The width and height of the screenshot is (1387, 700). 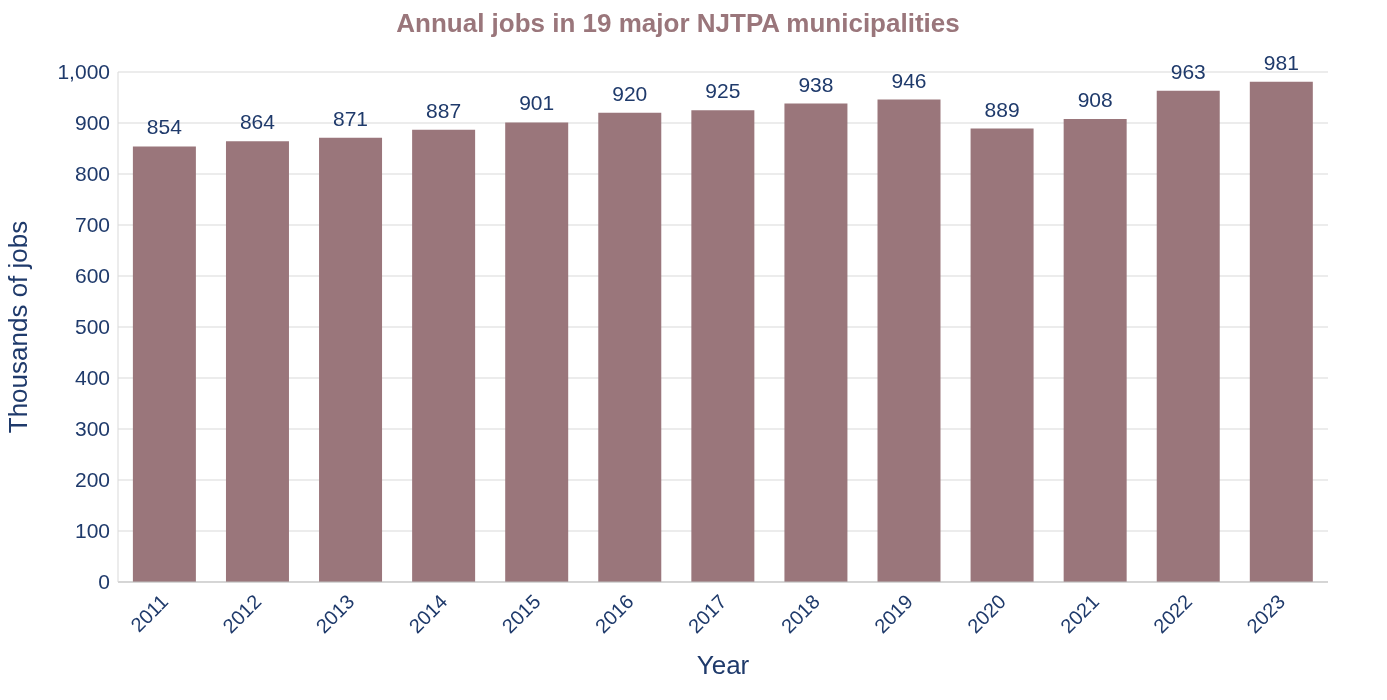 I want to click on x-axis-title: Year, so click(x=723, y=665).